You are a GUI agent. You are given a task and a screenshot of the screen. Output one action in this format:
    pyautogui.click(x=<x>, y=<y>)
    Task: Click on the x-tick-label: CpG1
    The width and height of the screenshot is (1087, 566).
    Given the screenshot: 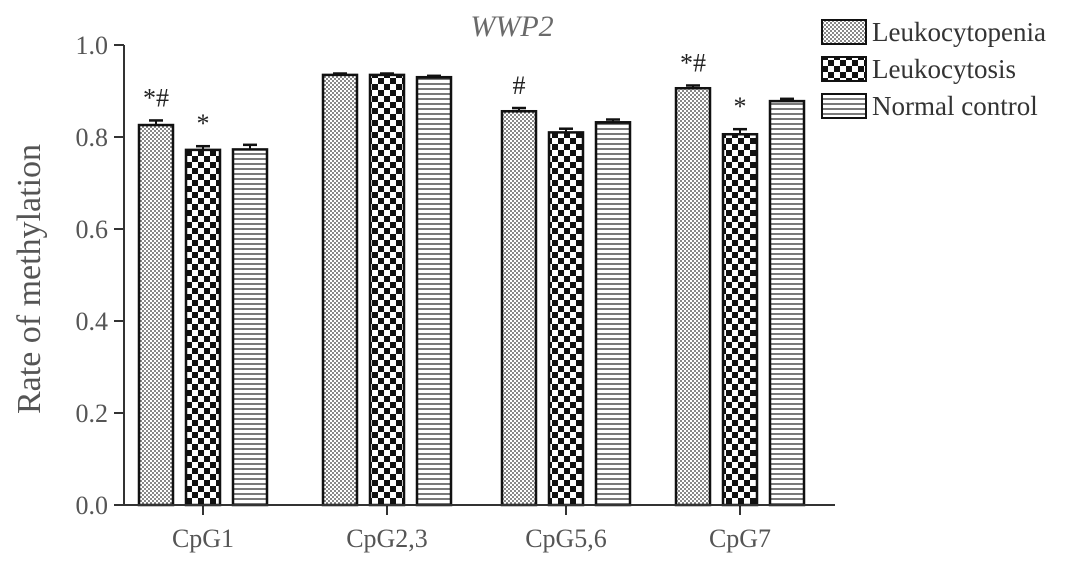 What is the action you would take?
    pyautogui.click(x=203, y=538)
    